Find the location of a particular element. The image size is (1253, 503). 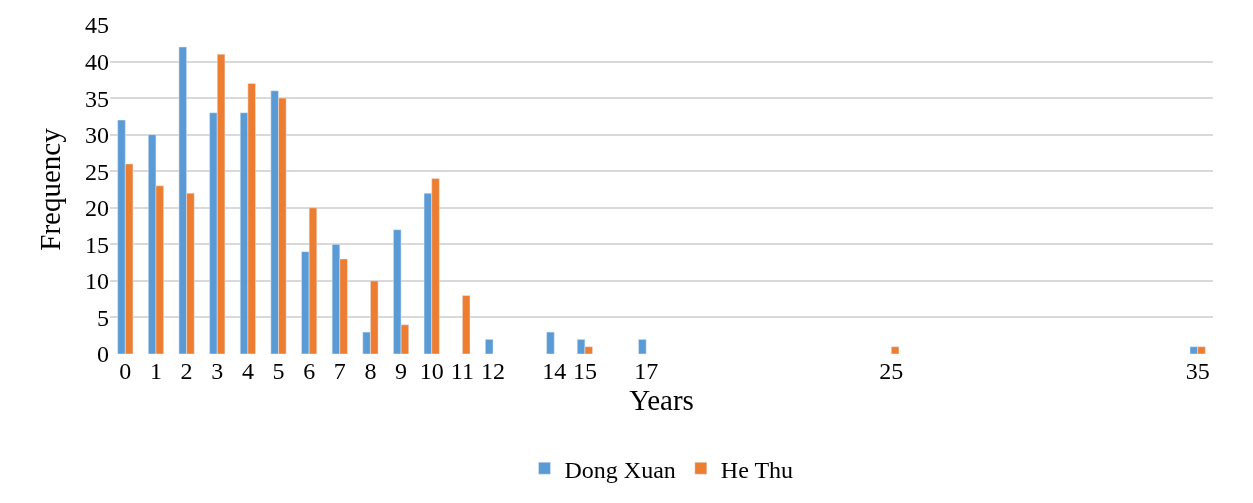

y-tick-label: 40 is located at coordinates (97, 61).